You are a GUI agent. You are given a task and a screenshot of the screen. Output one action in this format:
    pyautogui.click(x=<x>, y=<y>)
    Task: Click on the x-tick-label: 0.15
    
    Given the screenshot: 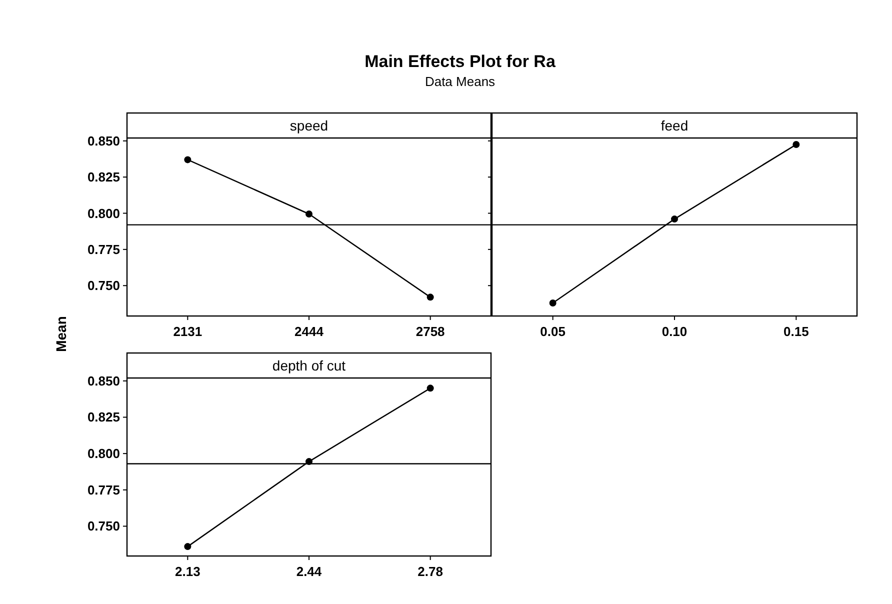 What is the action you would take?
    pyautogui.click(x=796, y=331)
    